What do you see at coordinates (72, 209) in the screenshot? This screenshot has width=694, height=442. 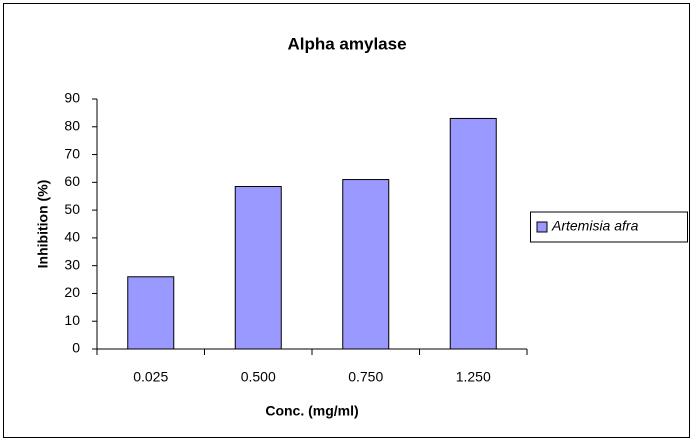 I see `y-tick-label: 50` at bounding box center [72, 209].